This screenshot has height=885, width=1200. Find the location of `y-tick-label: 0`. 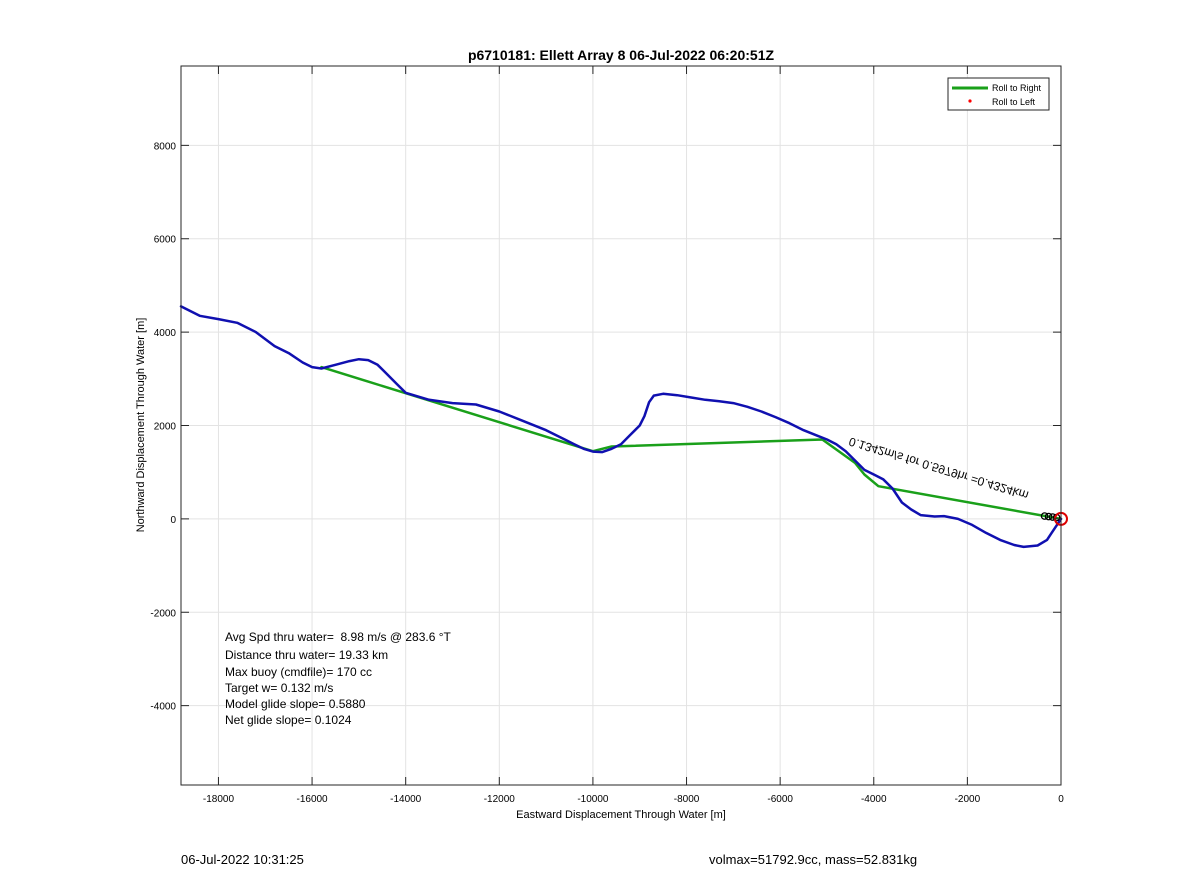

y-tick-label: 0 is located at coordinates (173, 520).